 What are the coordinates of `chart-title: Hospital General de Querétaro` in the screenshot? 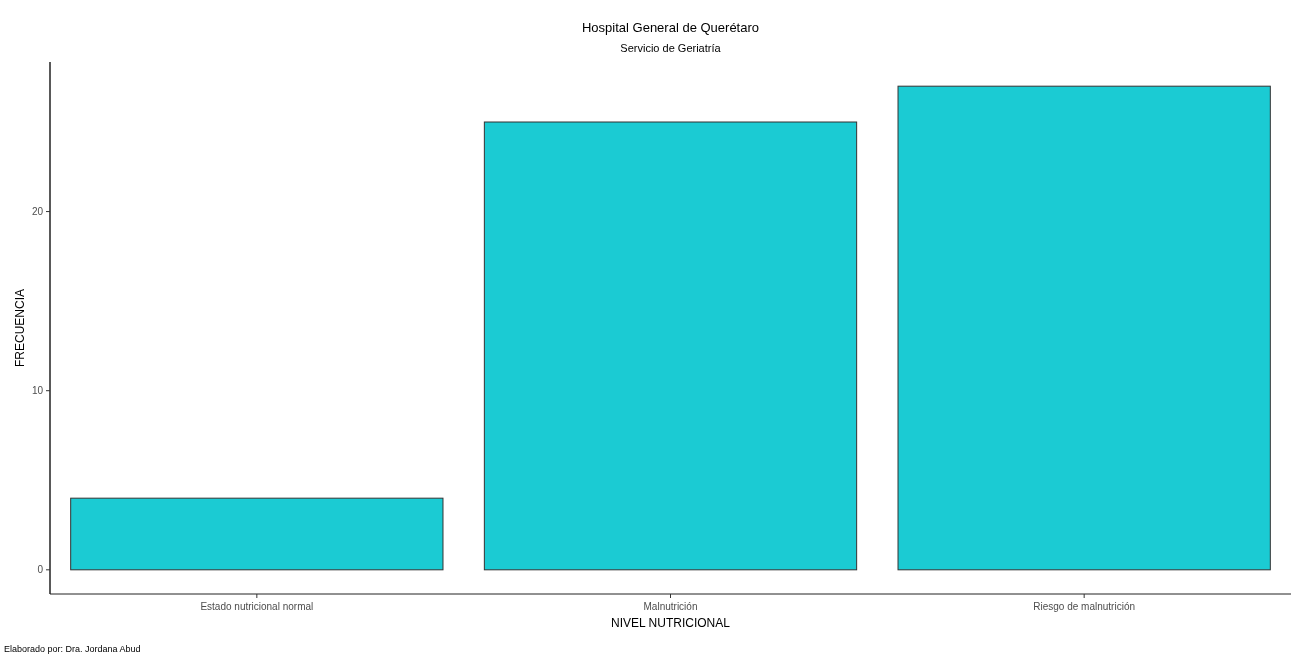 It's located at (670, 27).